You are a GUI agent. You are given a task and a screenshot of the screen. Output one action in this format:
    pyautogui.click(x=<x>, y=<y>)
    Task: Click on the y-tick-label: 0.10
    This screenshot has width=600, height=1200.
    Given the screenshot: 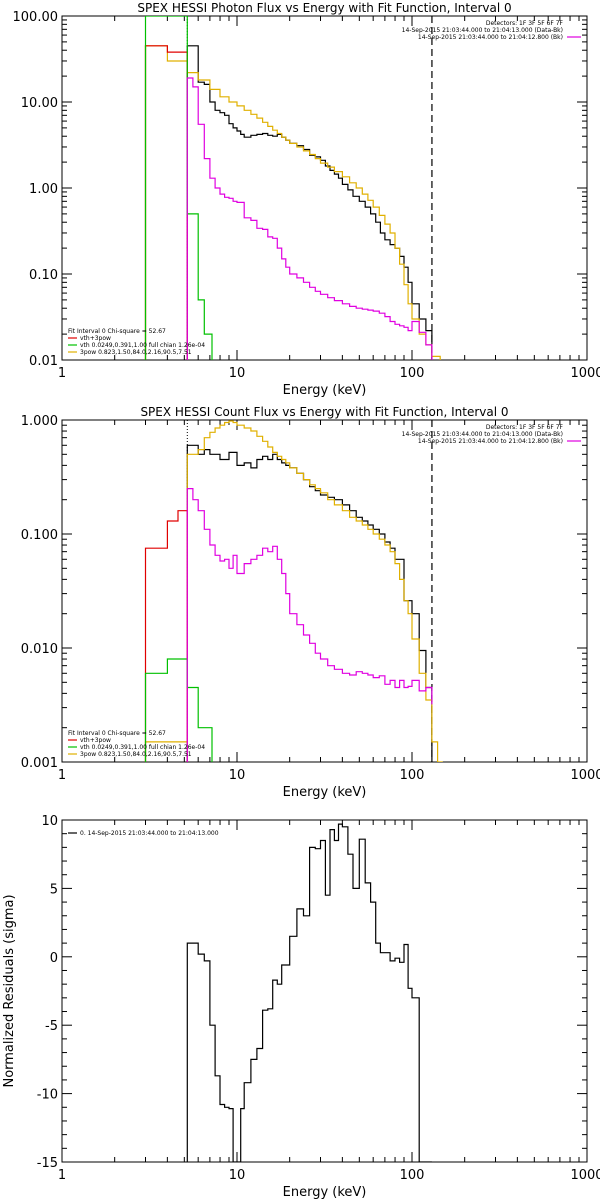 What is the action you would take?
    pyautogui.click(x=43, y=275)
    